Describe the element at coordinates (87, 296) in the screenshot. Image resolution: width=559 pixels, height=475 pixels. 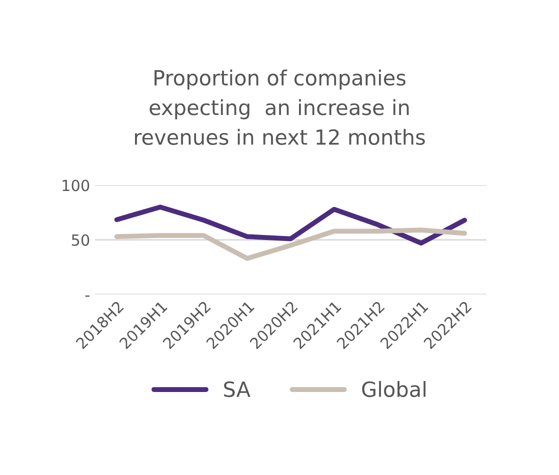
I see `y-tick-label: -` at that location.